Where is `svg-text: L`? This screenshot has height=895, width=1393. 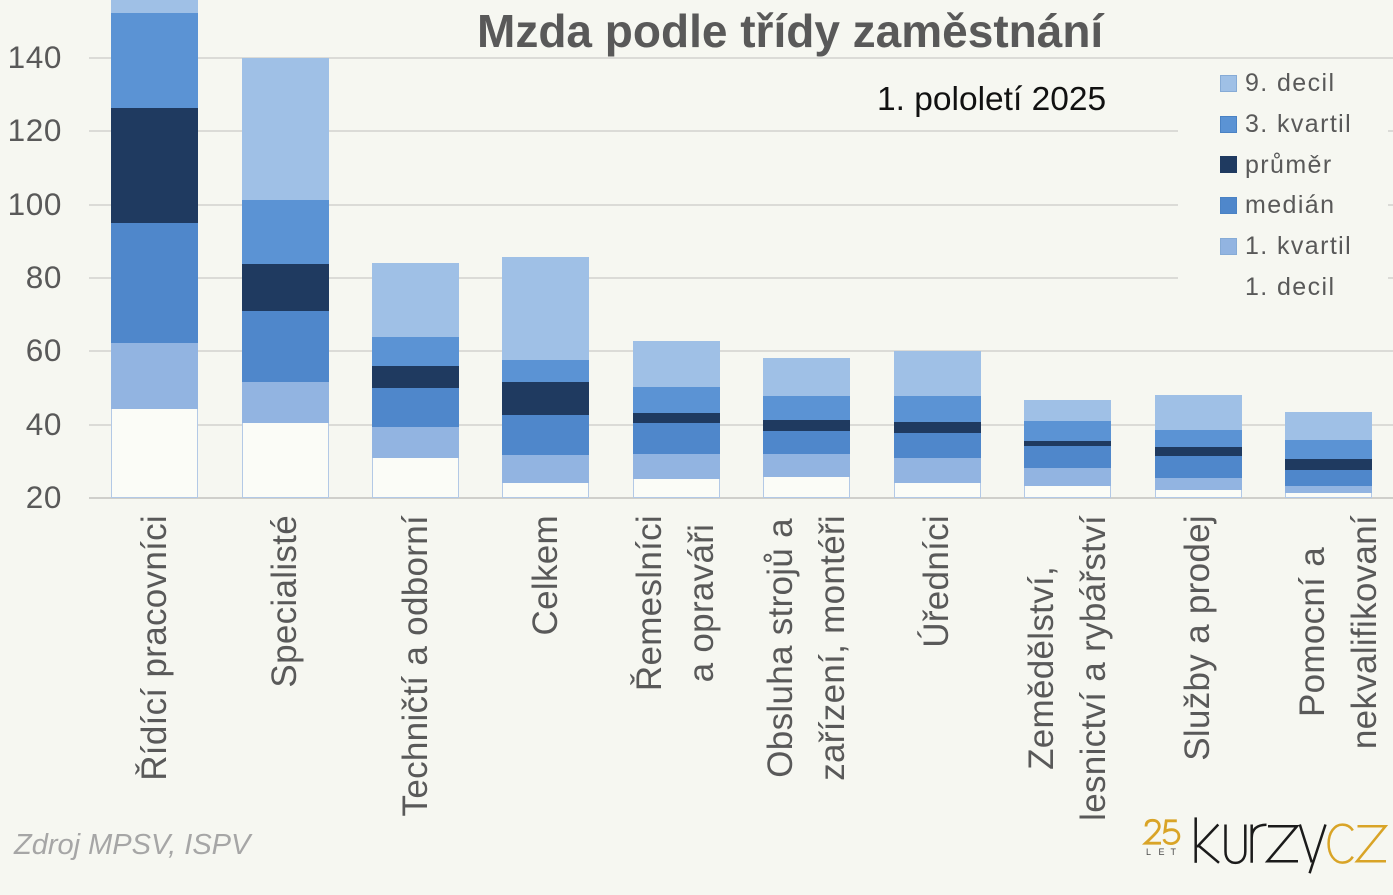 svg-text: L is located at coordinates (1148, 852).